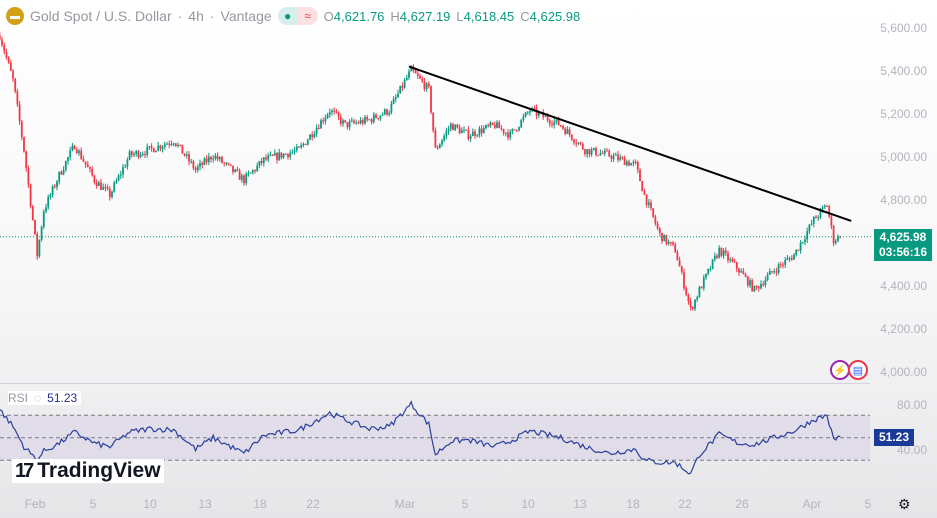 This screenshot has width=937, height=518. I want to click on price-label: 4,000.00, so click(903, 372).